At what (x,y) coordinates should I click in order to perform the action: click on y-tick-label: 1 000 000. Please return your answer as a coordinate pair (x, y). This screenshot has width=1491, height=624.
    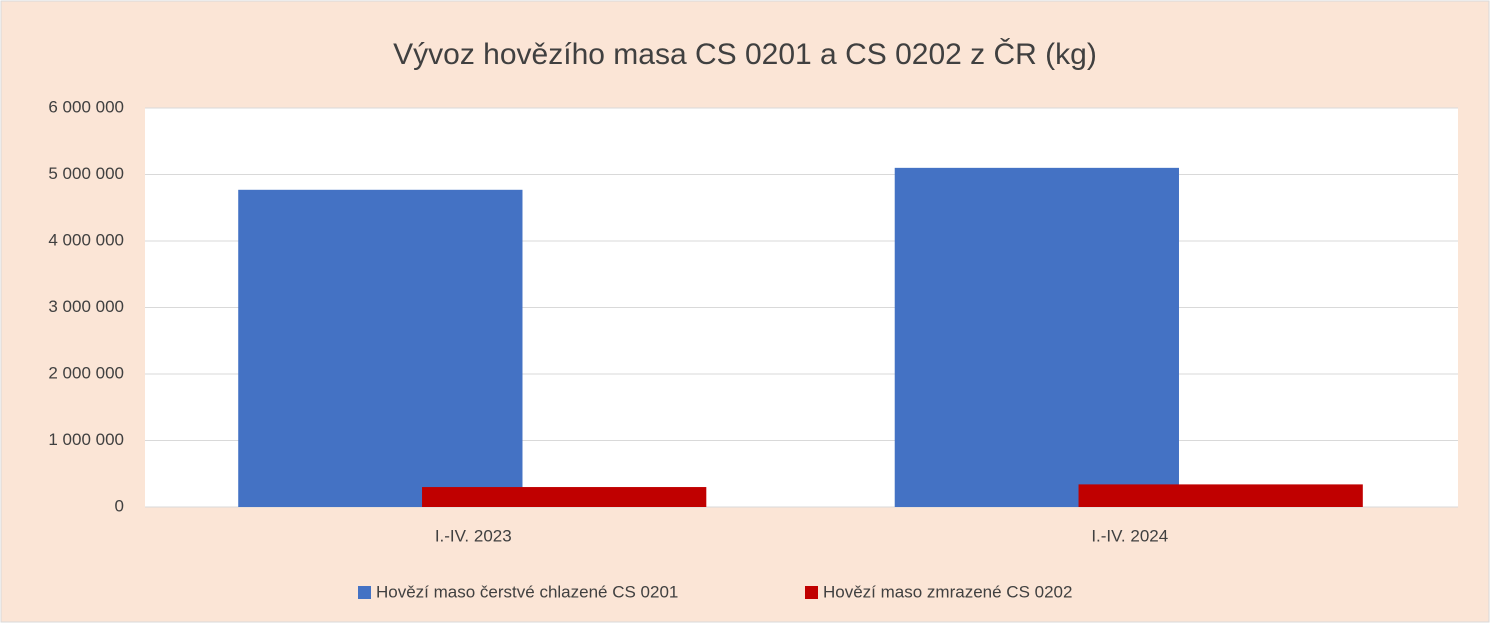
    Looking at the image, I should click on (86, 439).